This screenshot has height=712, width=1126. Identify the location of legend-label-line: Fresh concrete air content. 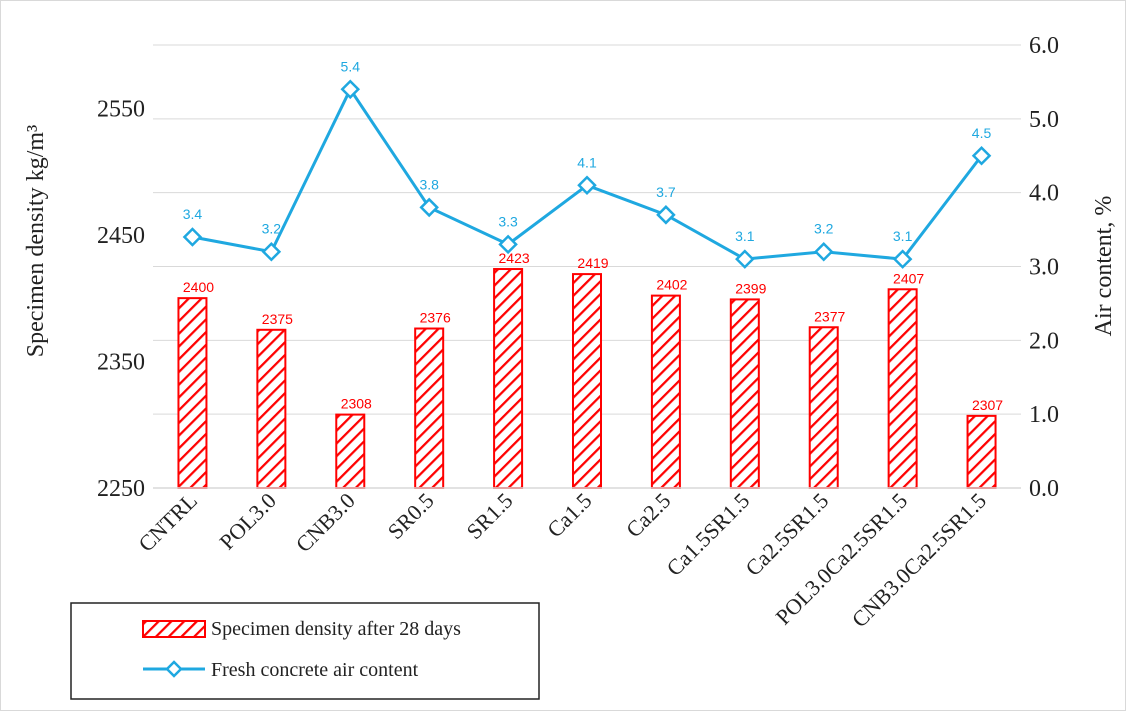
(315, 670).